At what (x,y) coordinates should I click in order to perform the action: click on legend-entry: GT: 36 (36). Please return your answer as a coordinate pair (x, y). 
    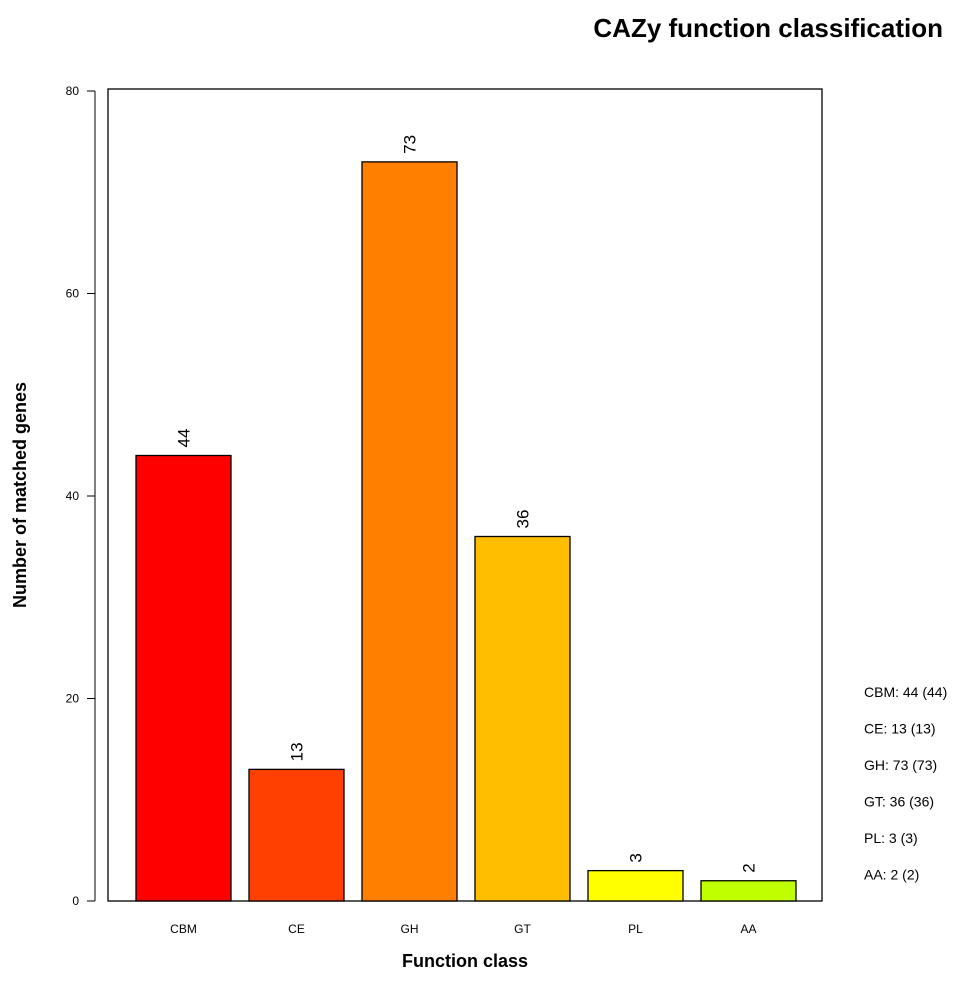
    Looking at the image, I should click on (899, 802).